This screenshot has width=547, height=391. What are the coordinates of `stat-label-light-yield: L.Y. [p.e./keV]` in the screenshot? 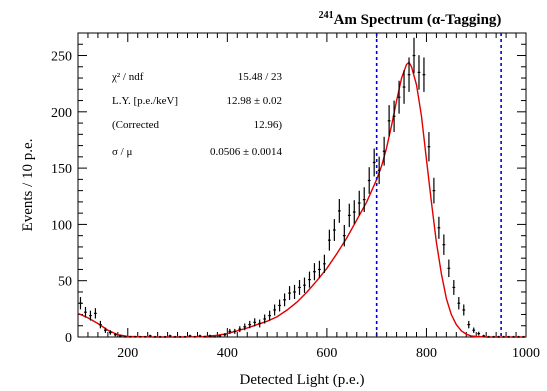 It's located at (145, 101).